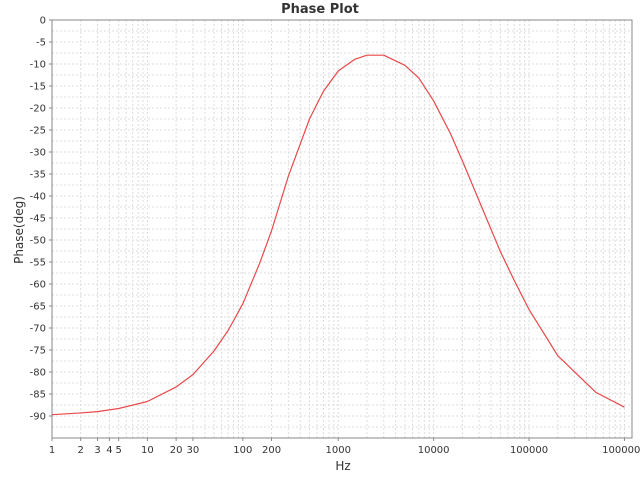 This screenshot has width=640, height=480. I want to click on x-tick-label: 4, so click(109, 450).